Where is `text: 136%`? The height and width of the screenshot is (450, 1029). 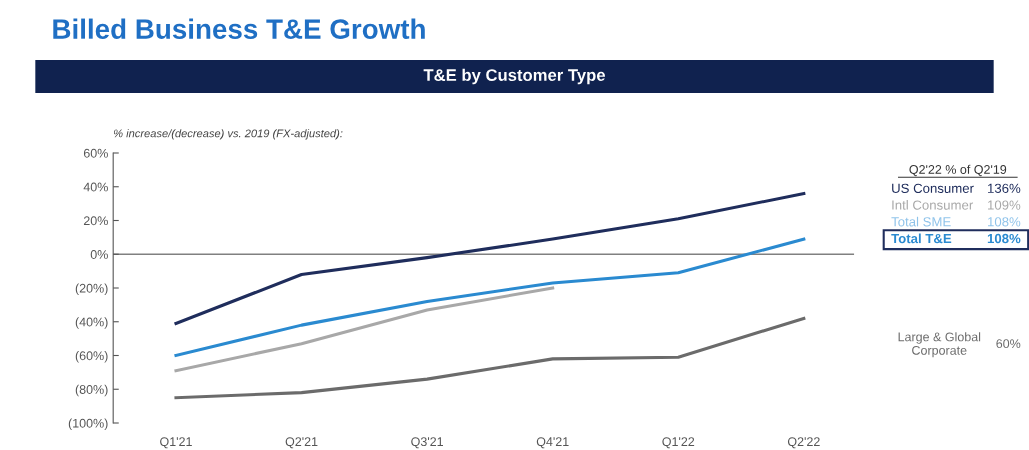 text: 136% is located at coordinates (1004, 188).